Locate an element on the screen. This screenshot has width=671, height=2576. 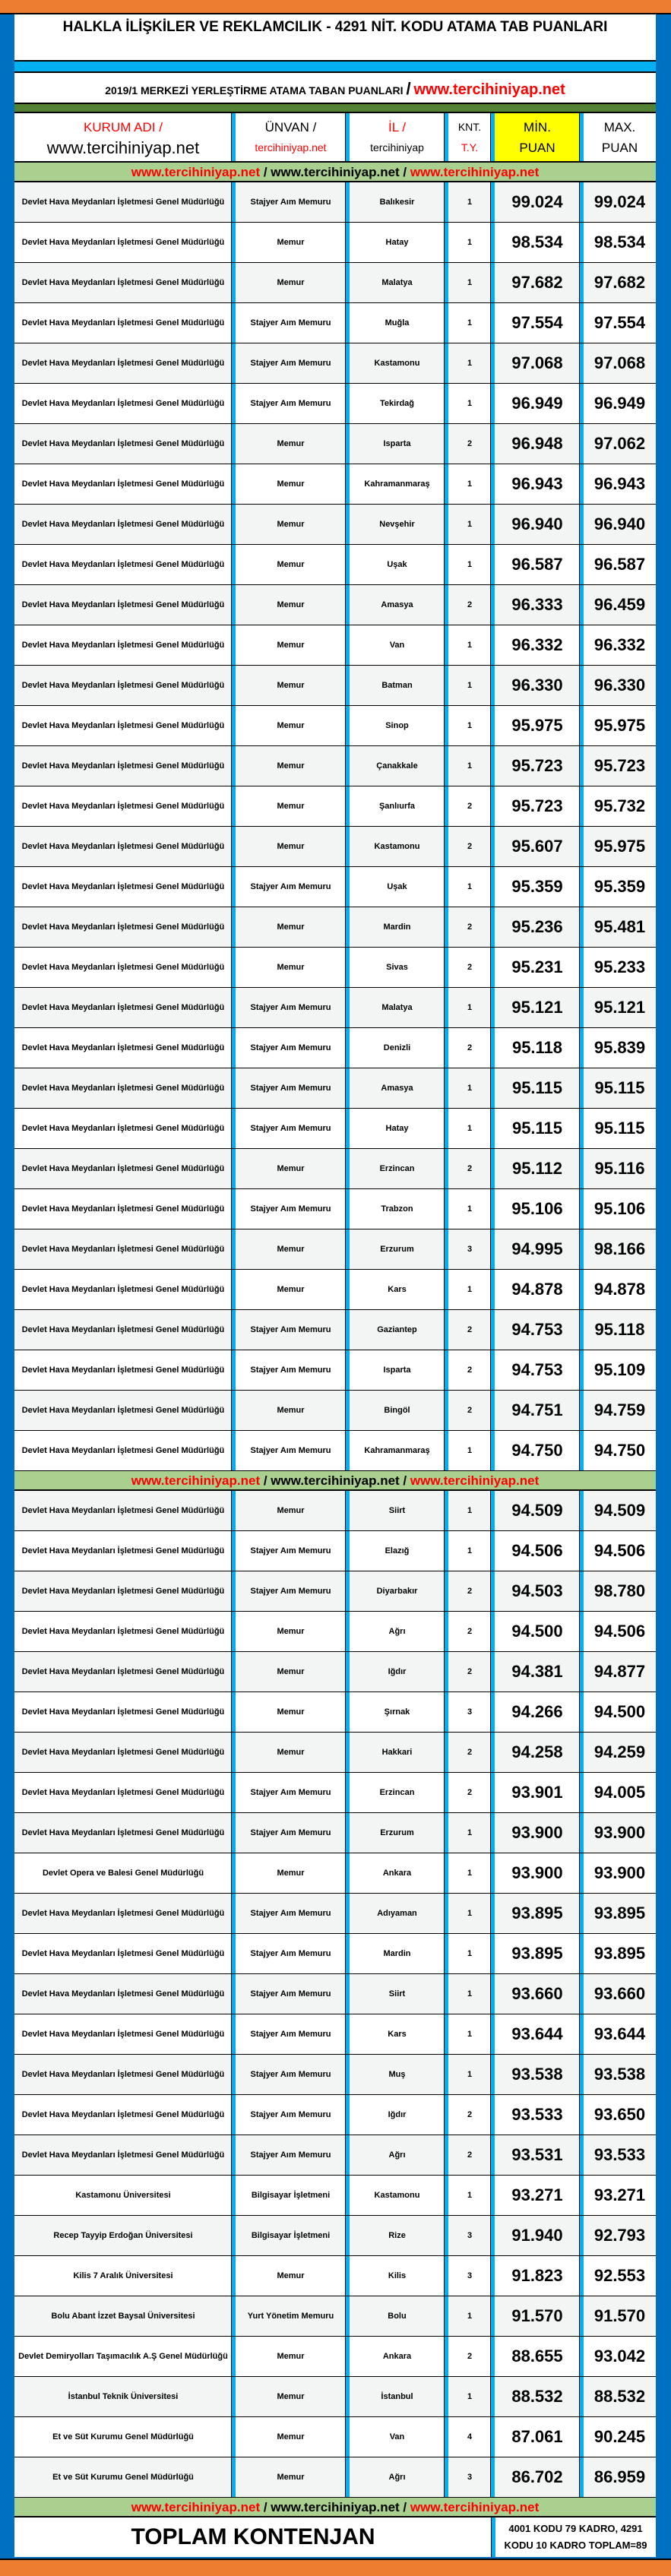
max-puan-cell: 95.115 is located at coordinates (619, 1087).